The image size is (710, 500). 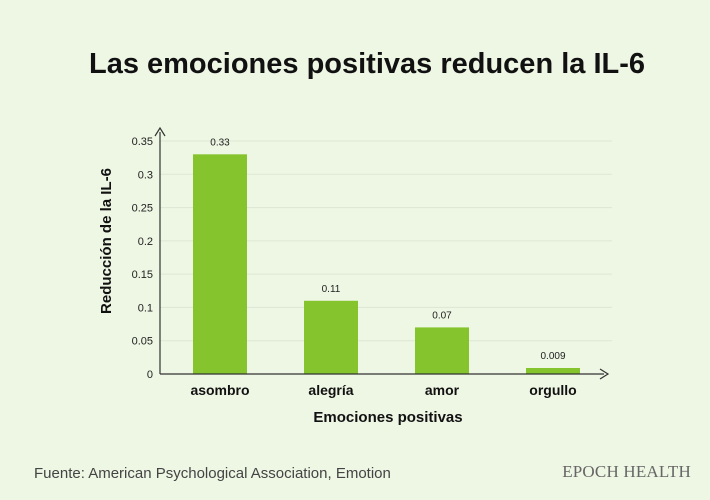 I want to click on bar-amor, so click(x=442, y=350).